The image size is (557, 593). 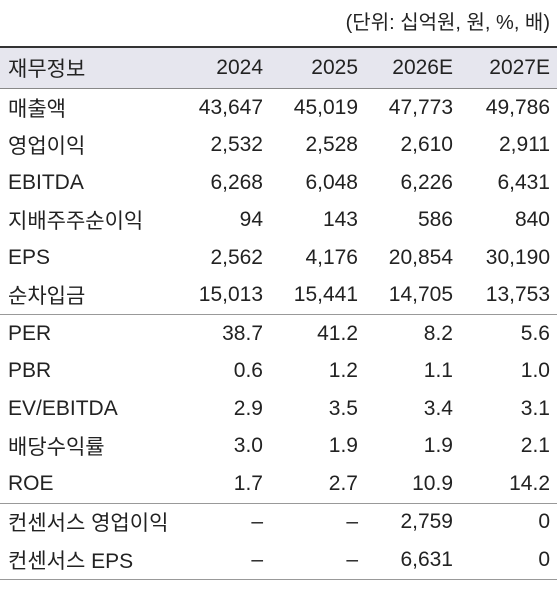 I want to click on table-row: 배당수익률 3.0 1.9 1.9 2.1, so click(x=278, y=447).